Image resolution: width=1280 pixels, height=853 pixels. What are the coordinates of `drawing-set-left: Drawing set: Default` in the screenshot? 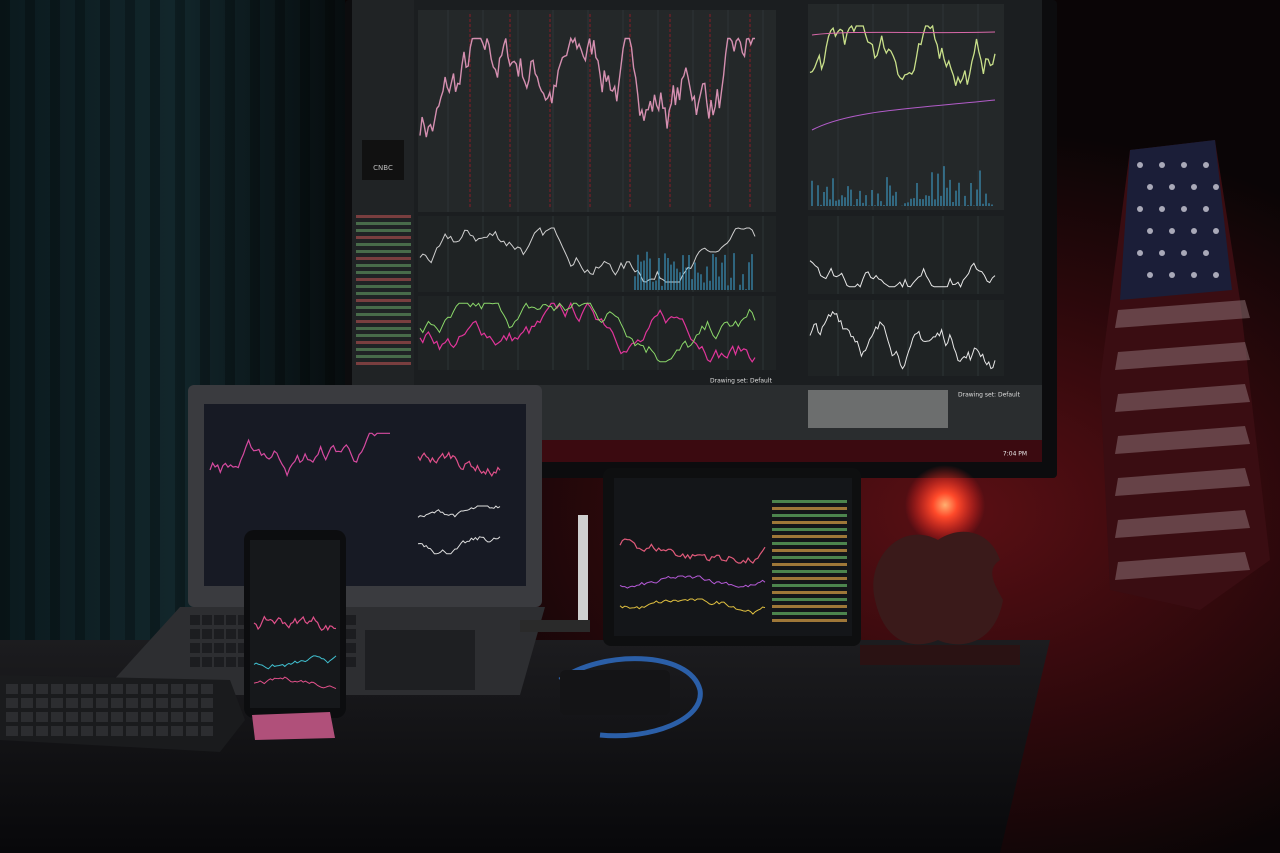 It's located at (741, 381).